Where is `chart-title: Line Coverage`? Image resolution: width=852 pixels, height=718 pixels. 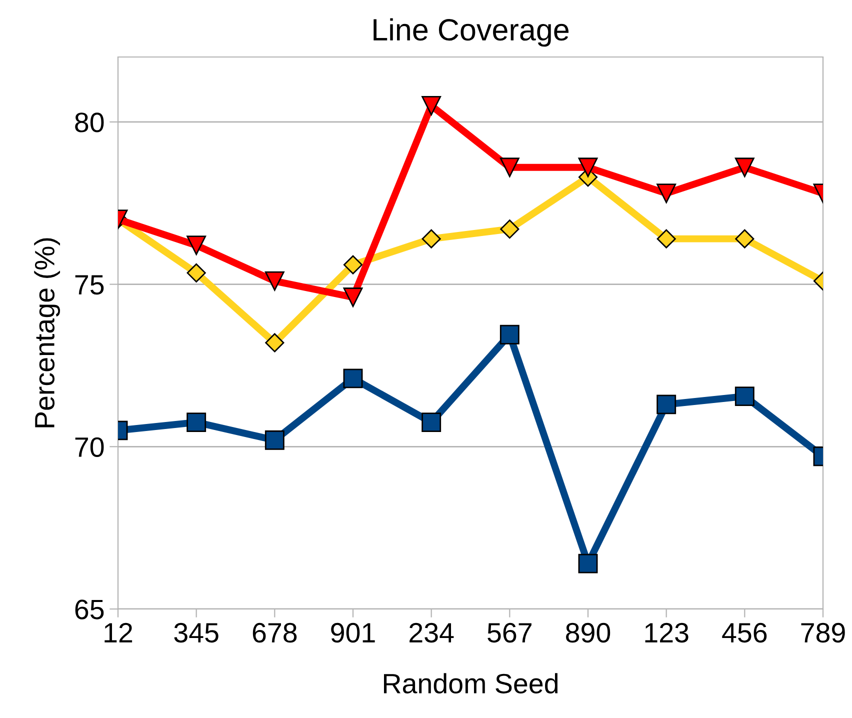 chart-title: Line Coverage is located at coordinates (471, 32).